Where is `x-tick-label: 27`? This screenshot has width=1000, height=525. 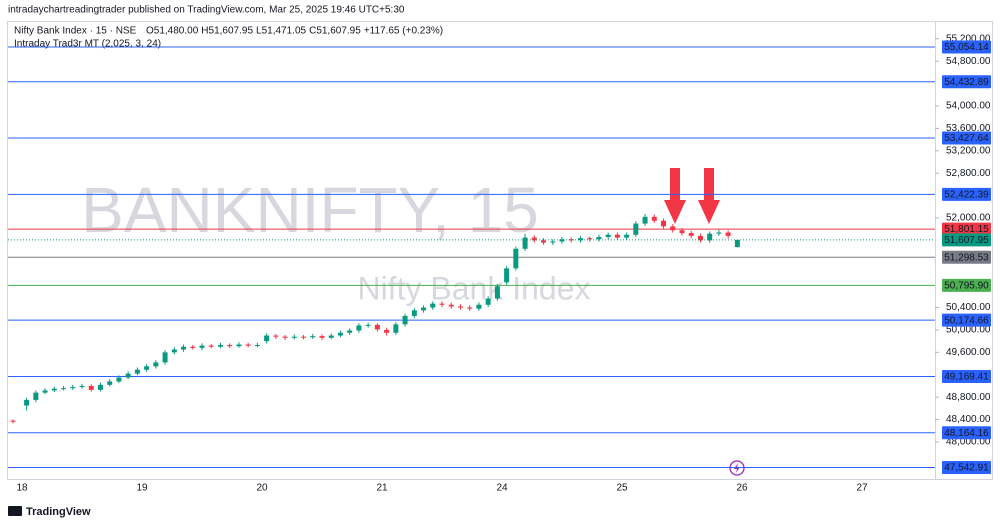 x-tick-label: 27 is located at coordinates (862, 488).